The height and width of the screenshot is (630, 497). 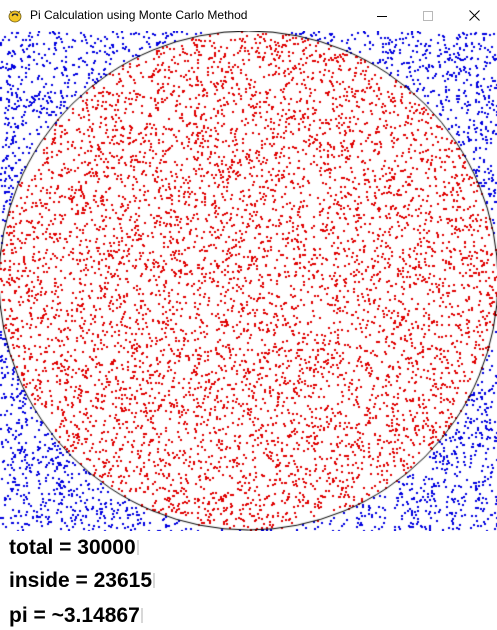 I want to click on minimize-icon, so click(x=382, y=16).